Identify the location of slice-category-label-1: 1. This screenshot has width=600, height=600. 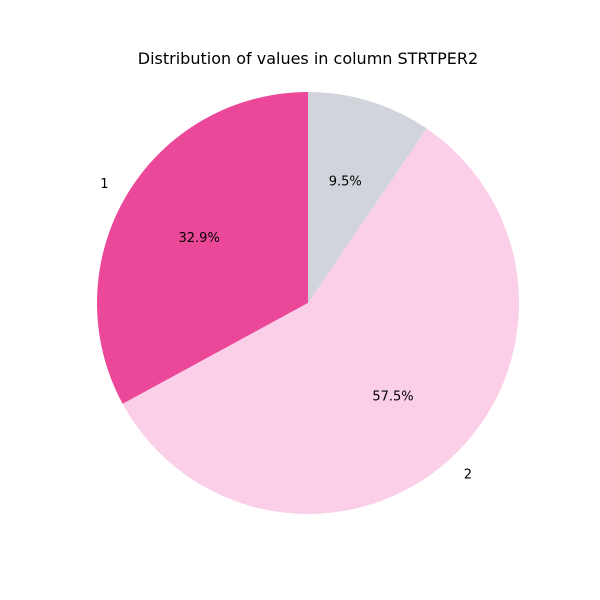
(104, 184).